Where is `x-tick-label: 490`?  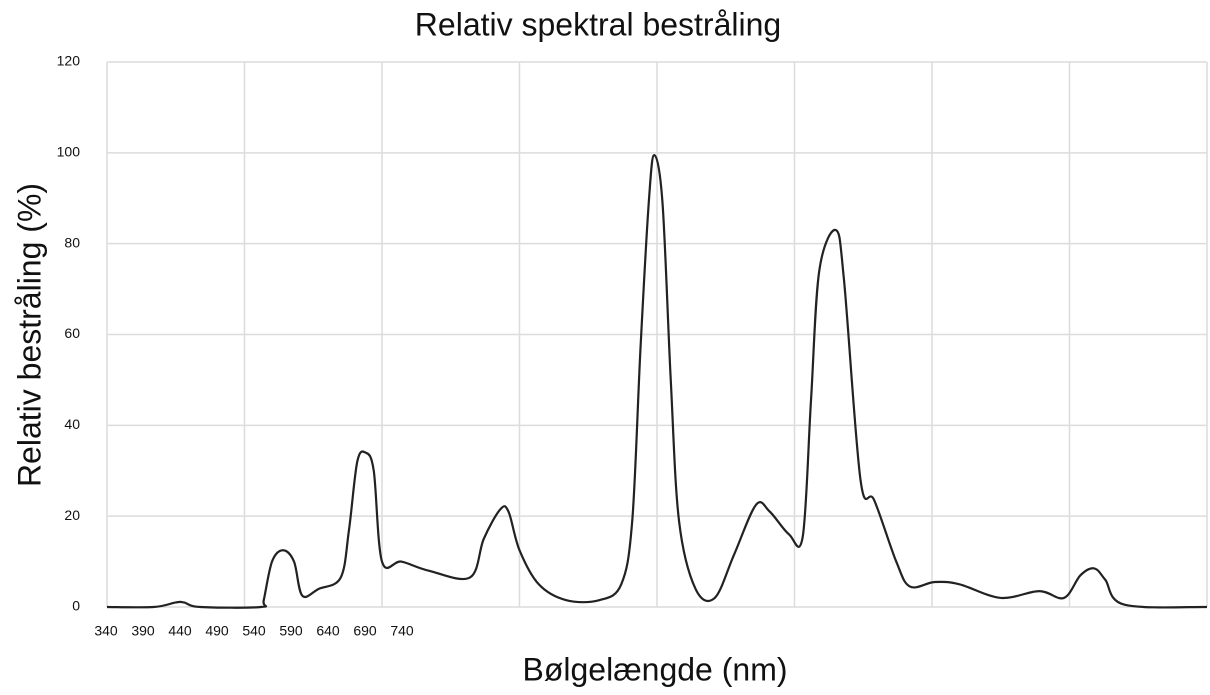 x-tick-label: 490 is located at coordinates (217, 631).